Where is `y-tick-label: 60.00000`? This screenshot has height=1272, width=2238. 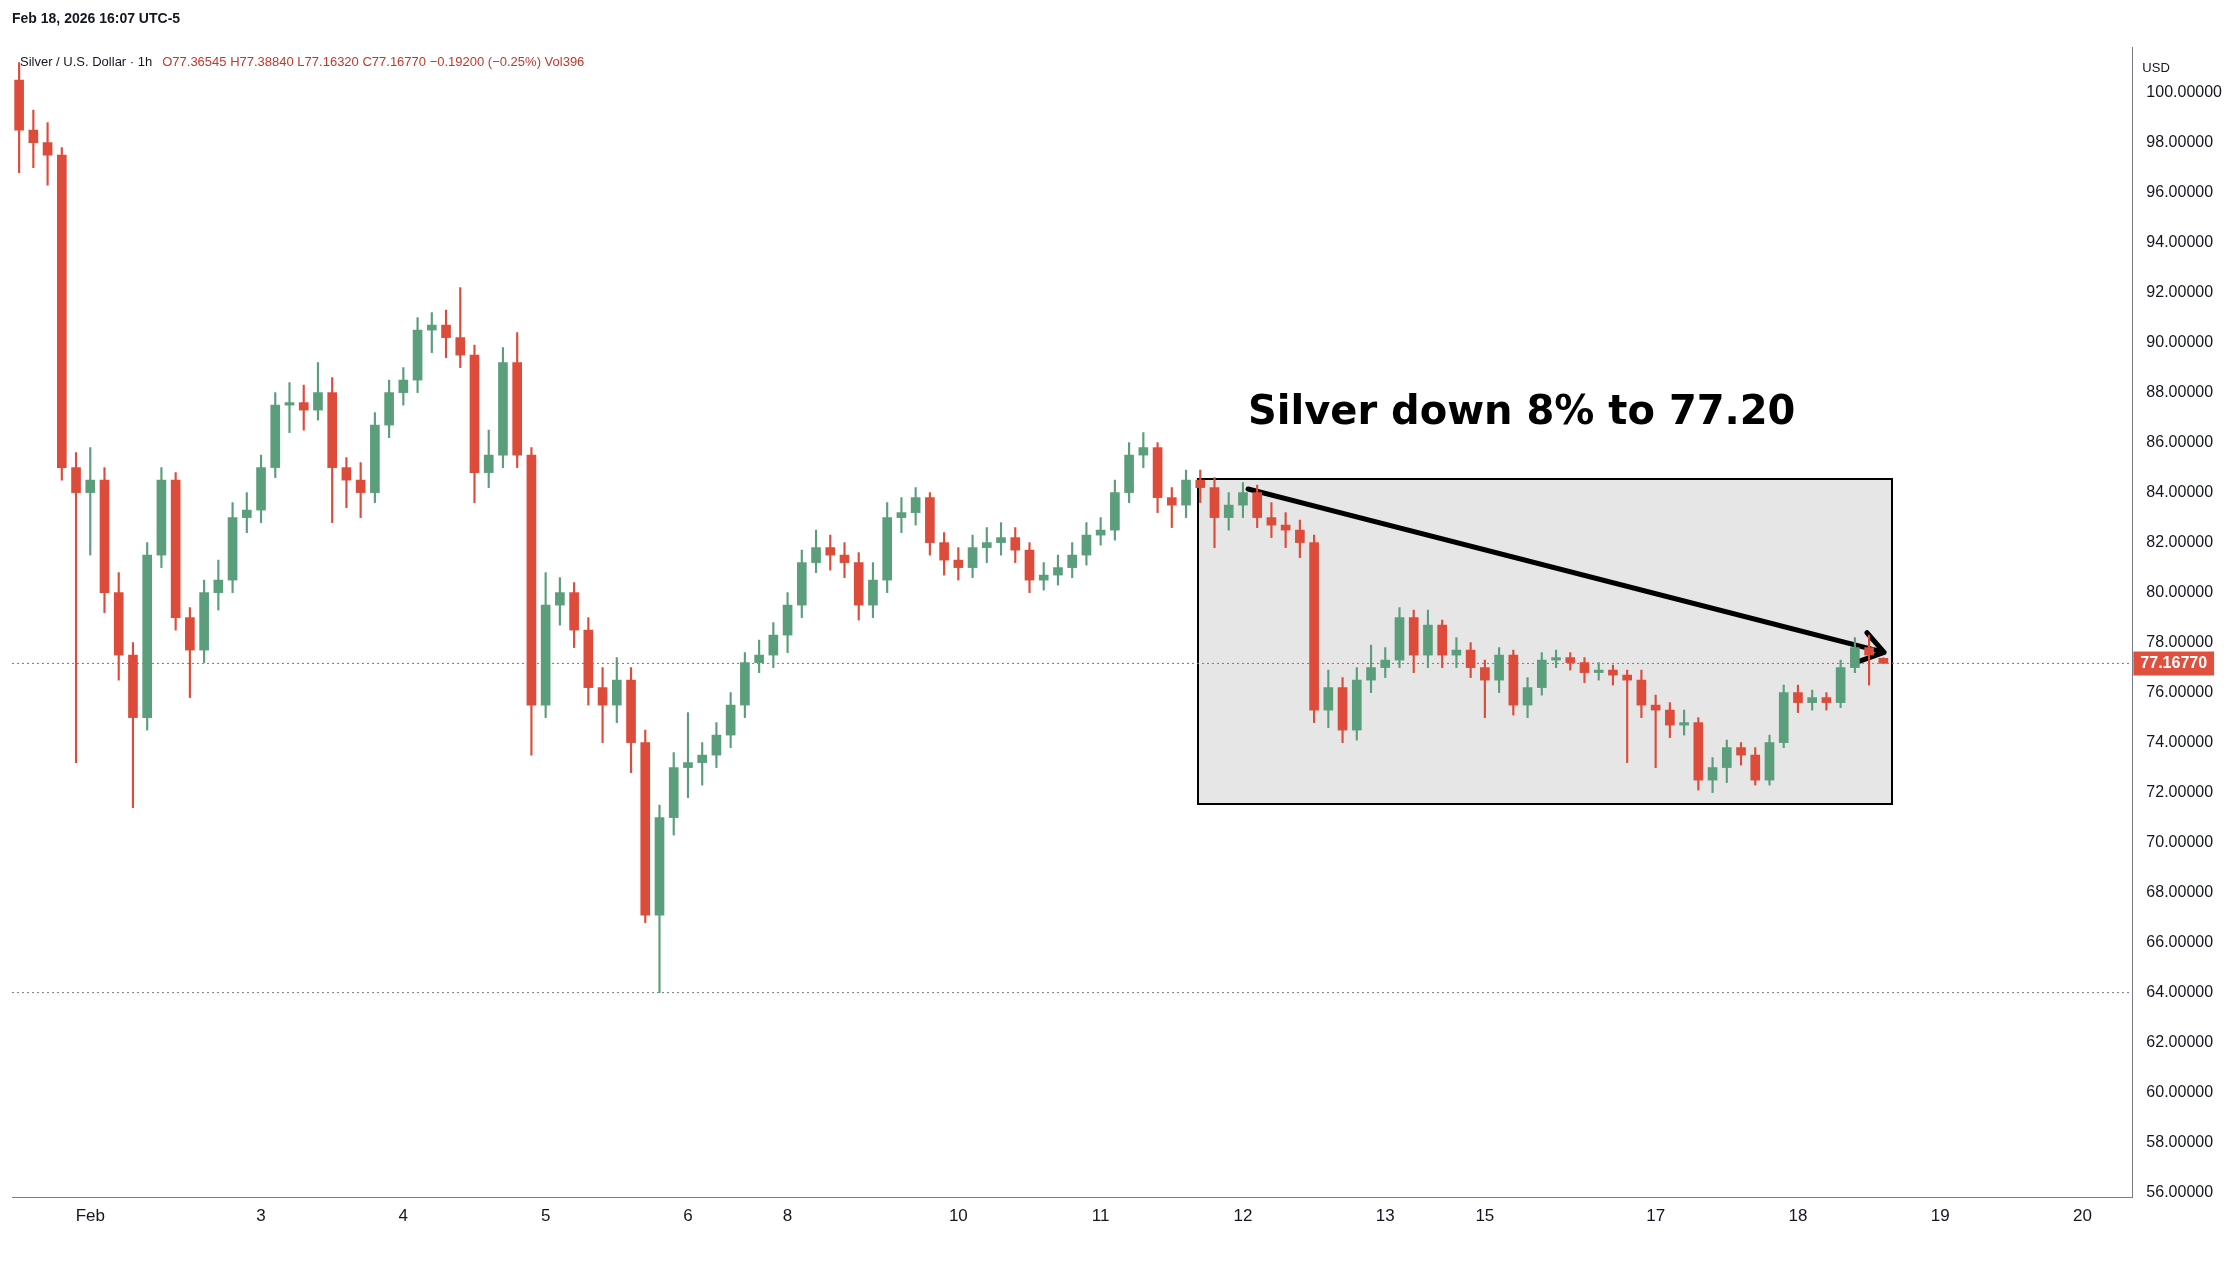
y-tick-label: 60.00000 is located at coordinates (2180, 1092).